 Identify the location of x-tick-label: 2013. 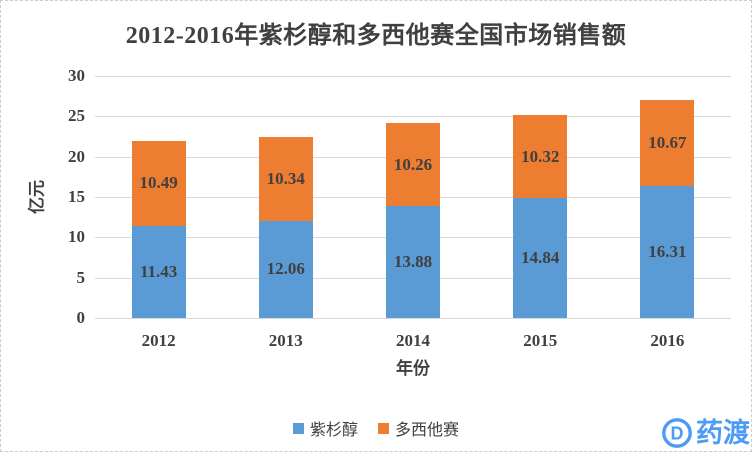
(285, 340).